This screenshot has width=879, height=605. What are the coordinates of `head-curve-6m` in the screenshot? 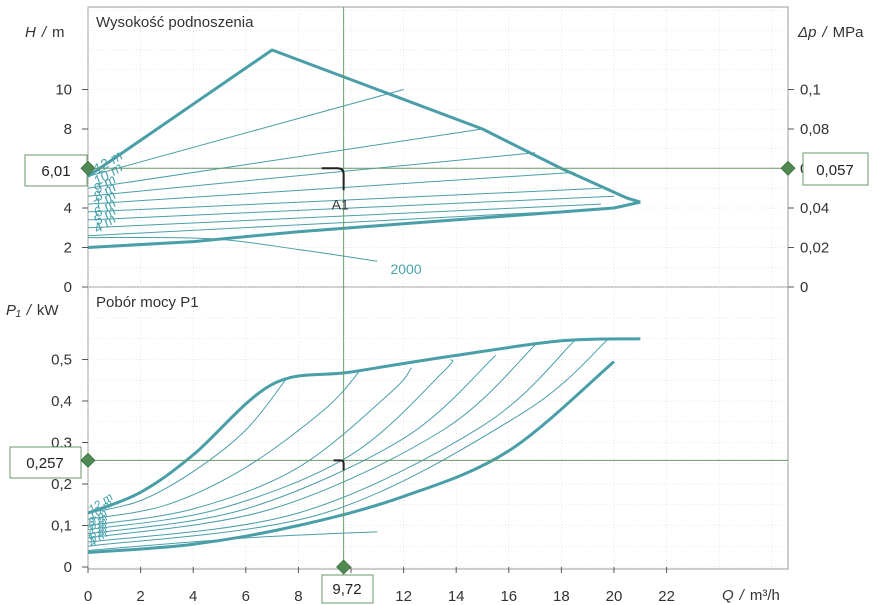 It's located at (351, 208).